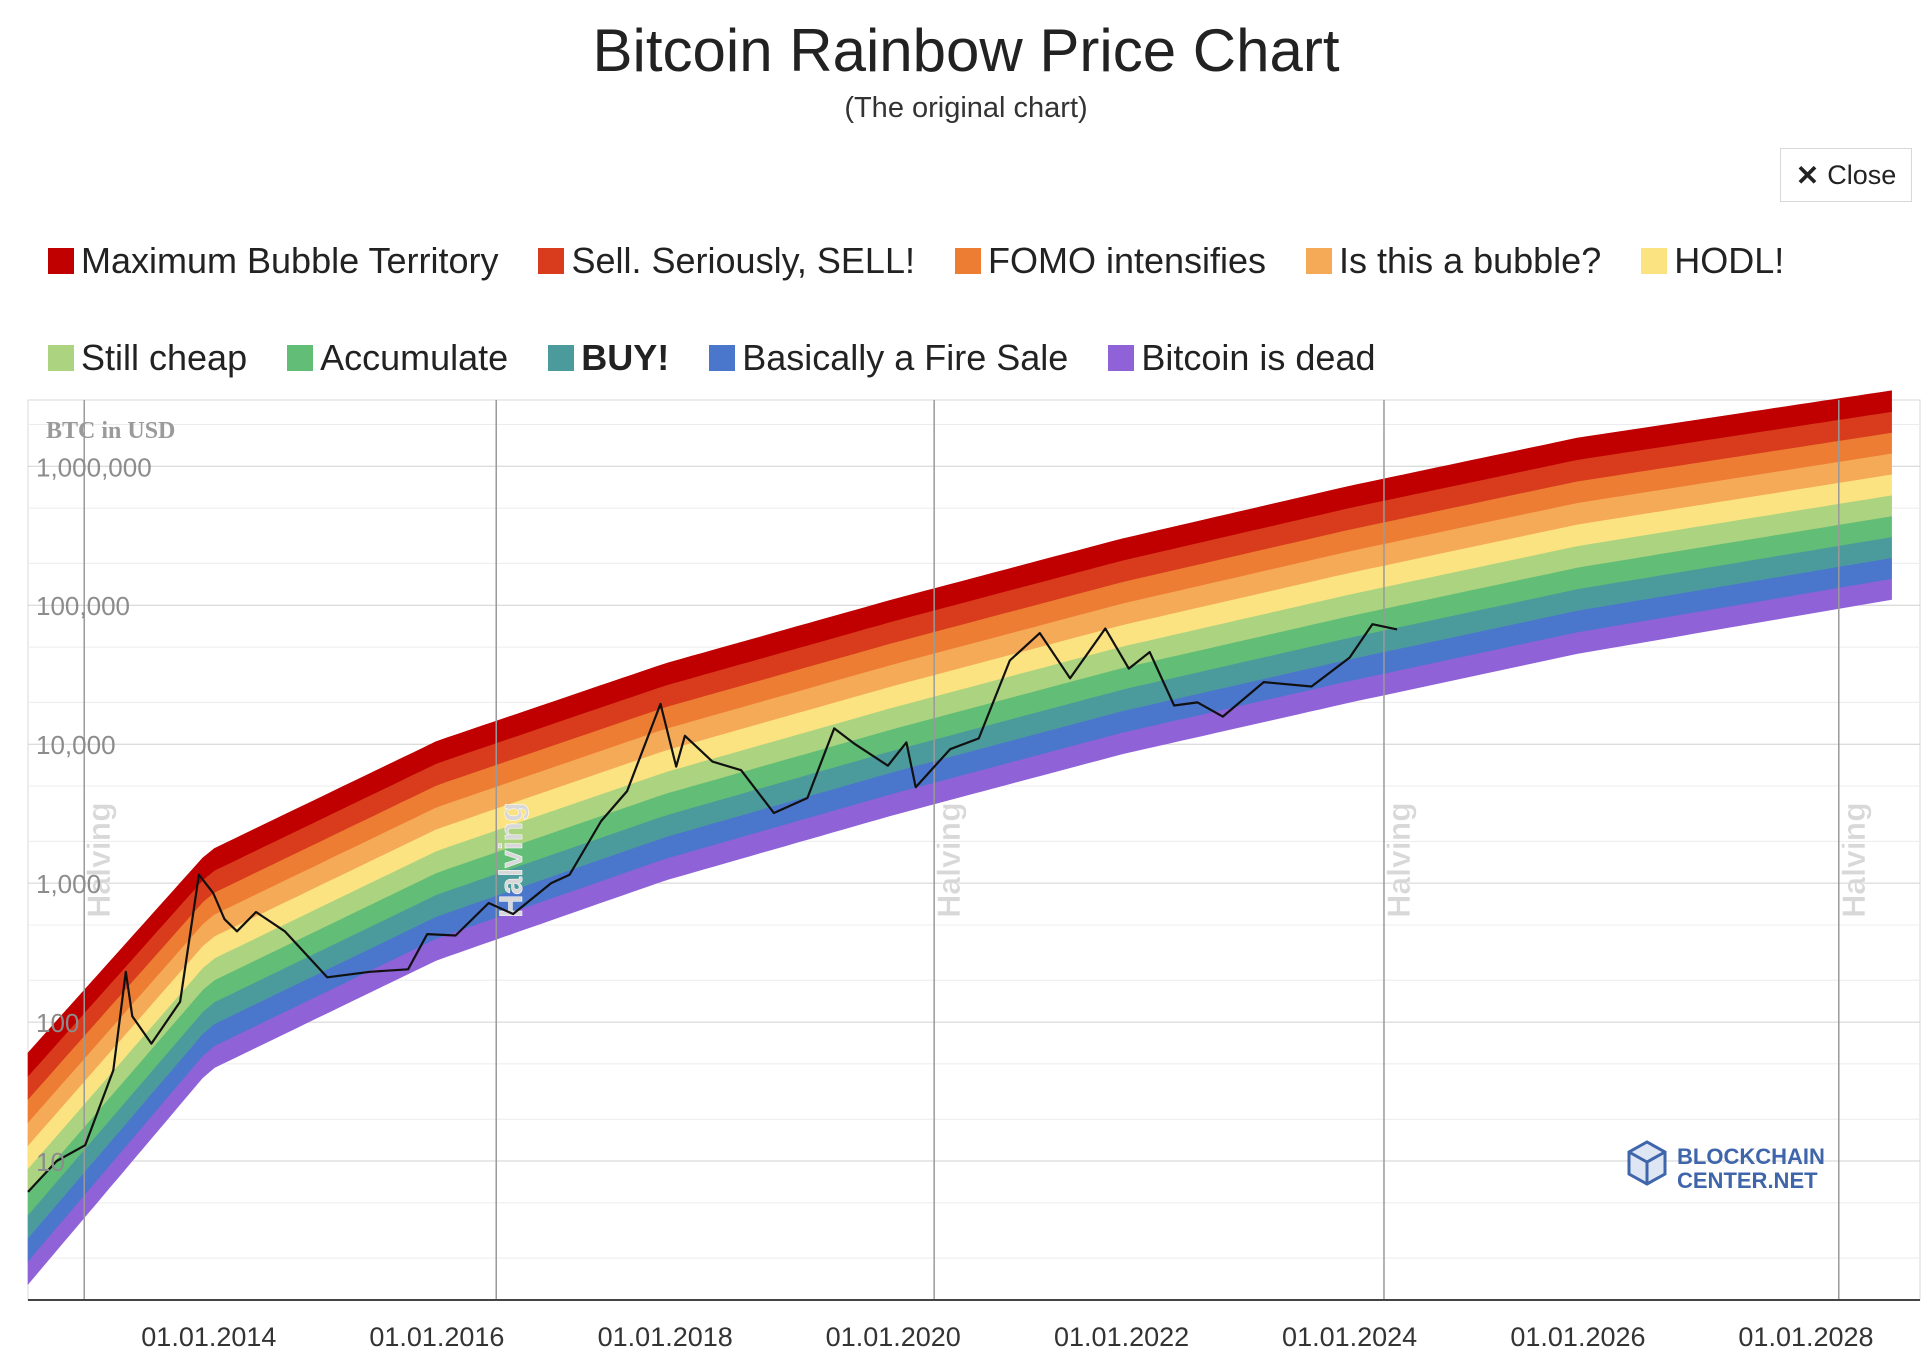 This screenshot has height=1364, width=1932. What do you see at coordinates (1805, 1337) in the screenshot?
I see `x-tick-label: 01.01.2028` at bounding box center [1805, 1337].